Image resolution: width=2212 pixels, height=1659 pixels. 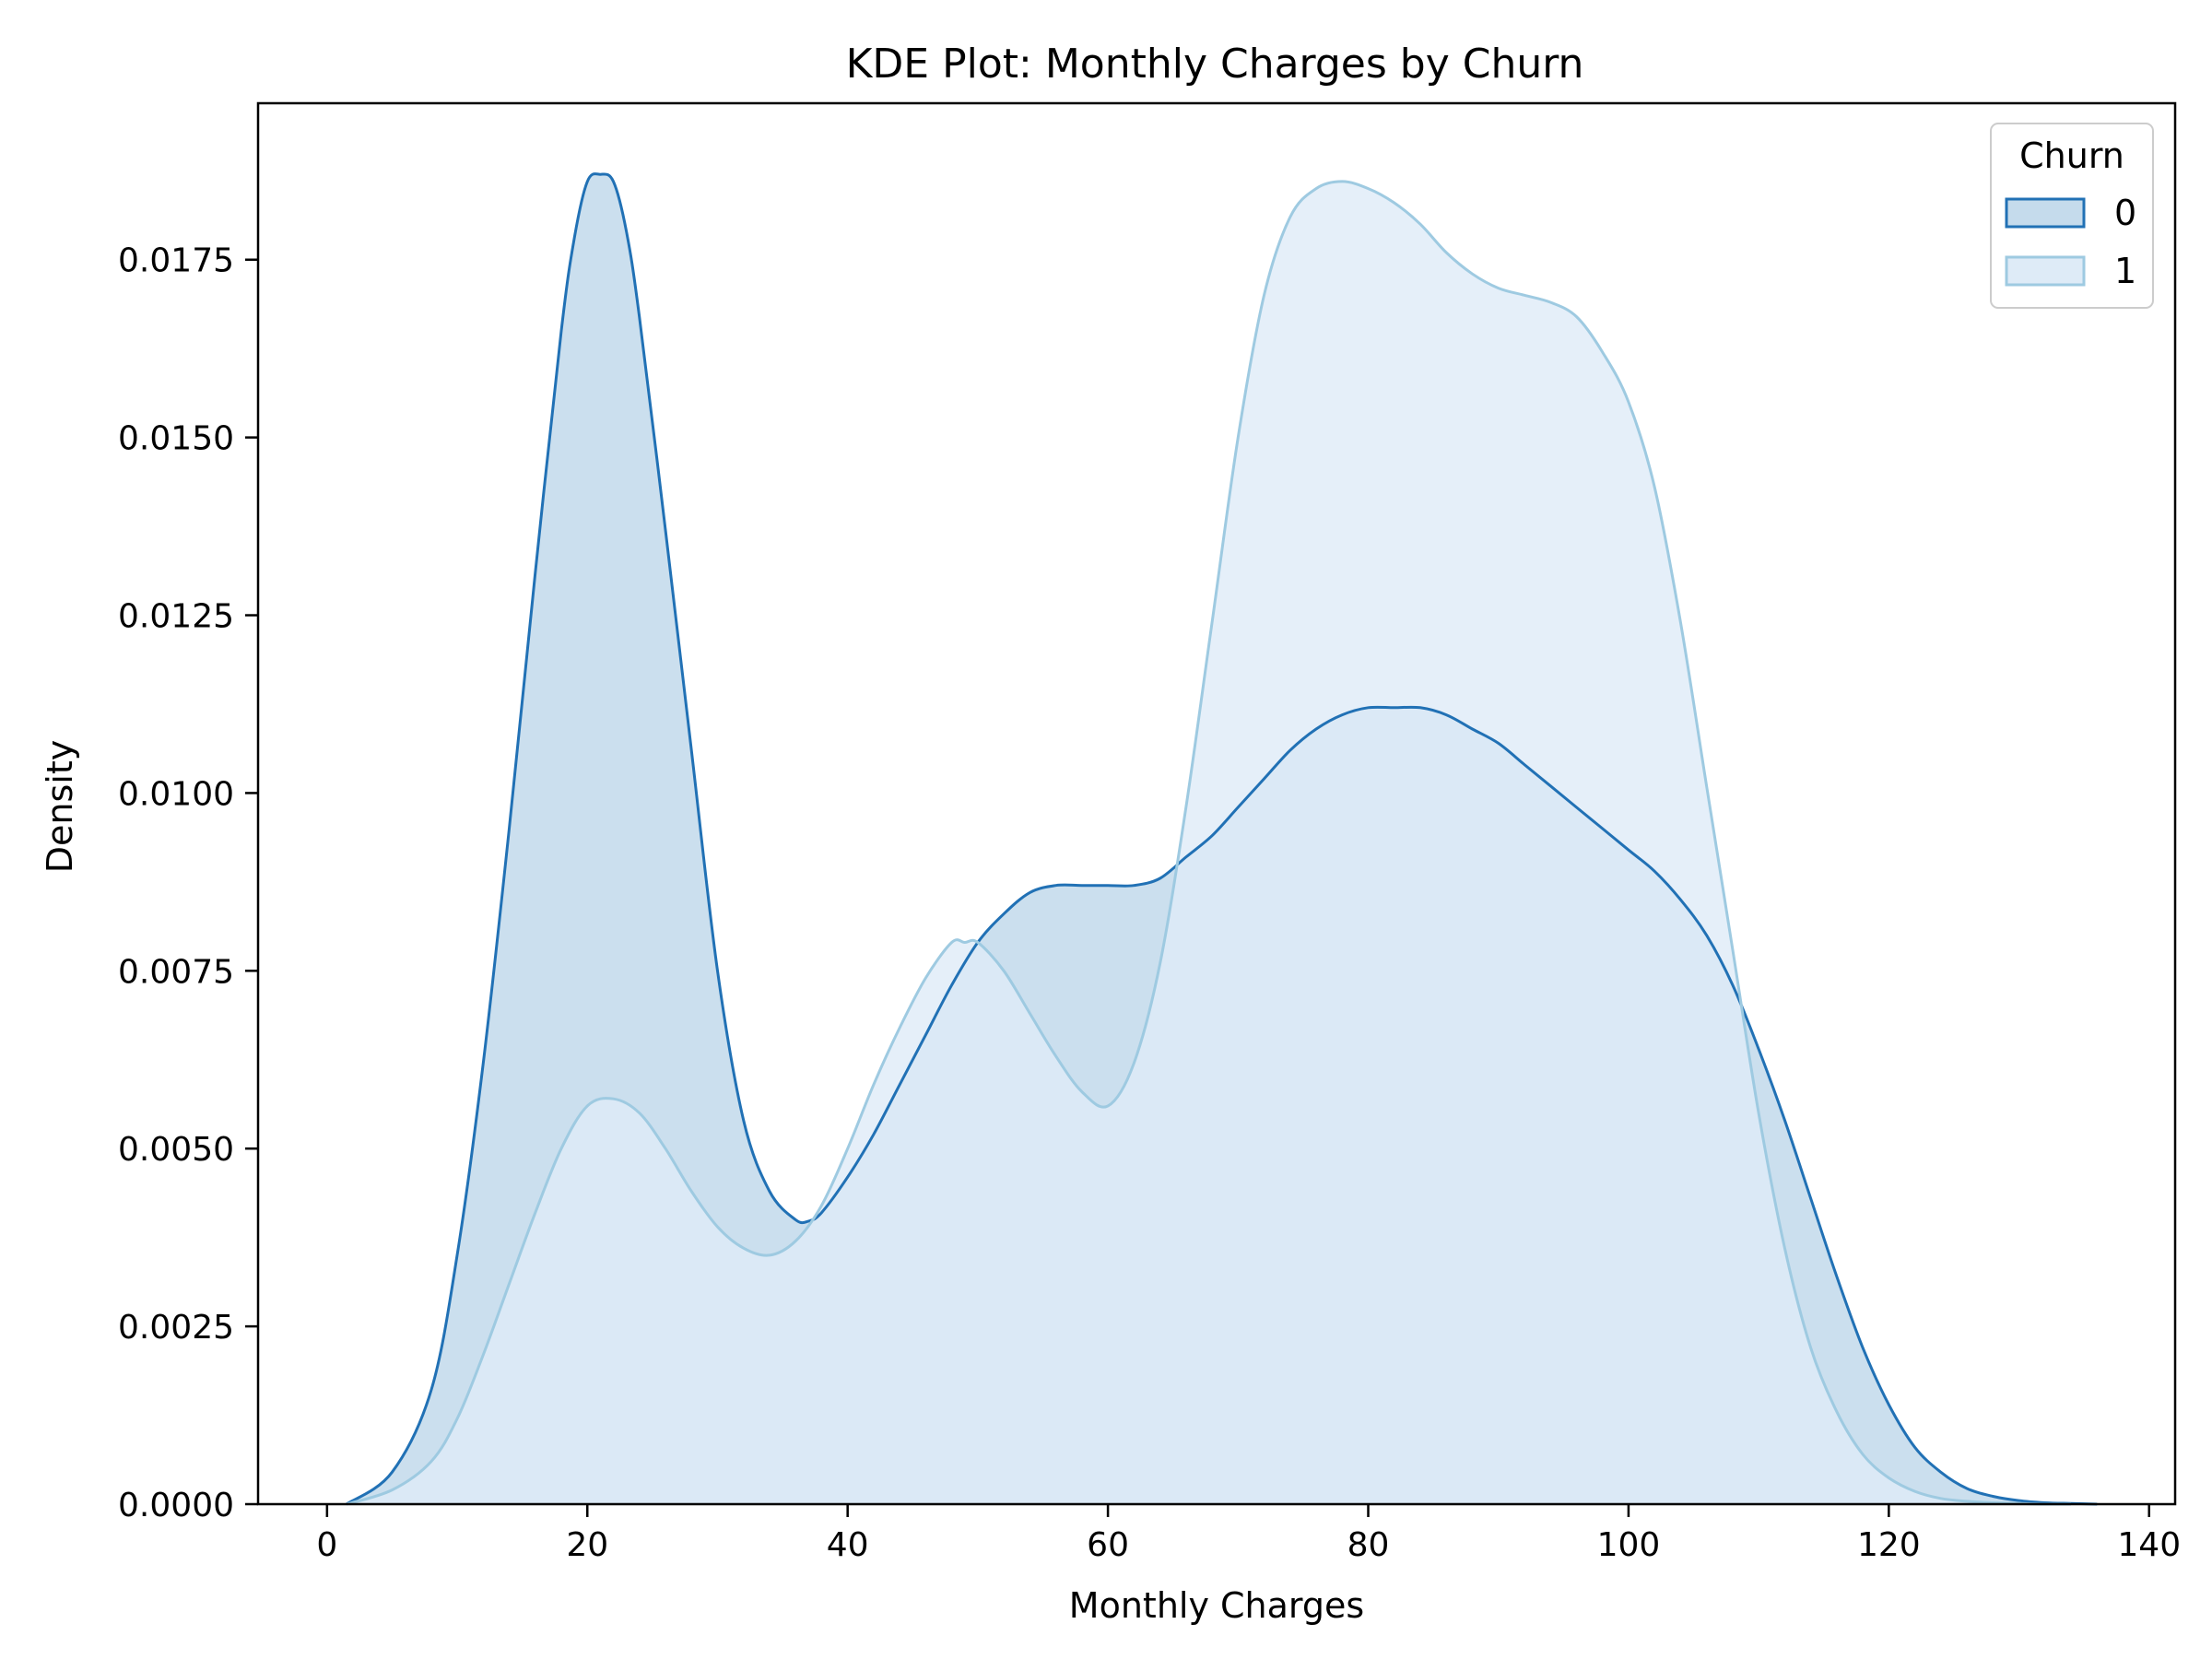 I want to click on y-axis-label: Density, so click(x=60, y=806).